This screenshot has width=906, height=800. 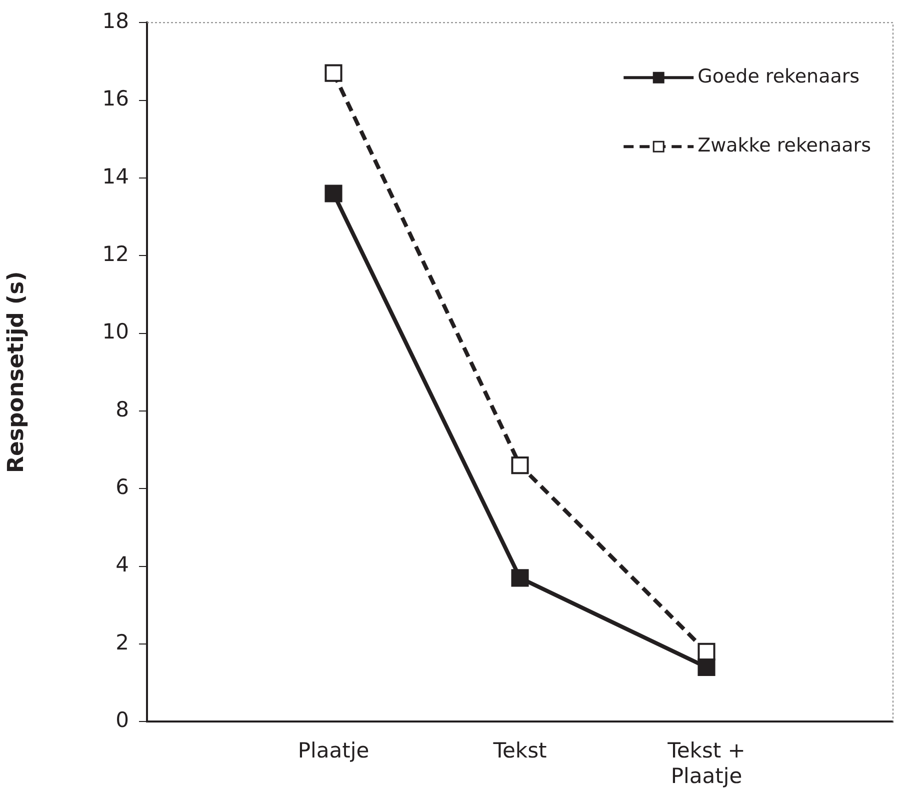 What do you see at coordinates (122, 409) in the screenshot?
I see `y-tick-label: 8` at bounding box center [122, 409].